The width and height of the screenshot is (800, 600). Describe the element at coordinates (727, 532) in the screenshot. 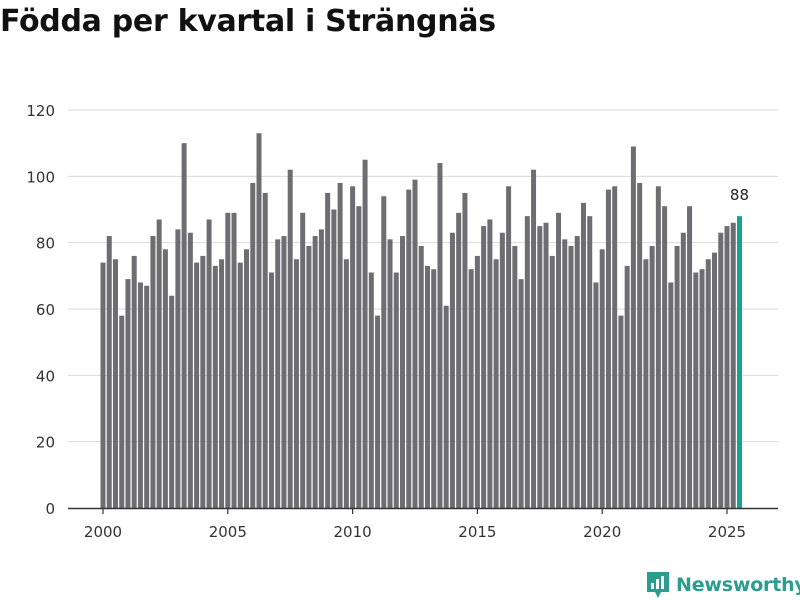

I see `x-tick-label: 2025` at that location.